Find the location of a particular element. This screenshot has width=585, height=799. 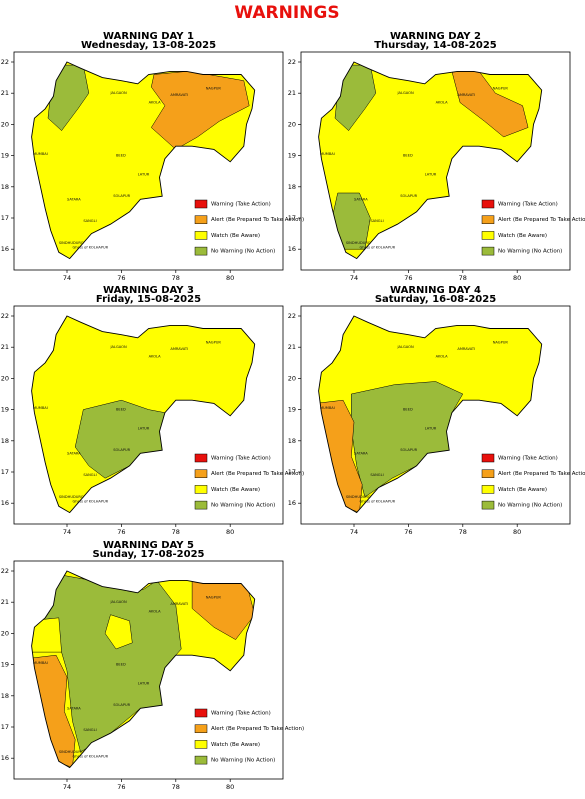

panel-subtitle: Sunday, 17-08-2025 is located at coordinates (148, 554).